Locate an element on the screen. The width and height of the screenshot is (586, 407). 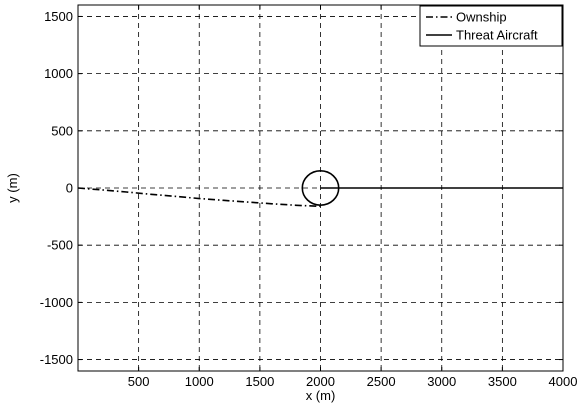
x-tick-label: 4000 is located at coordinates (563, 381).